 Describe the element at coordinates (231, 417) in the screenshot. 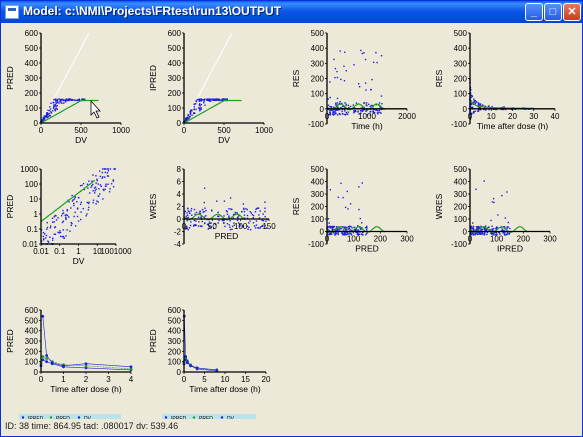

I see `legend-entry: DV` at that location.